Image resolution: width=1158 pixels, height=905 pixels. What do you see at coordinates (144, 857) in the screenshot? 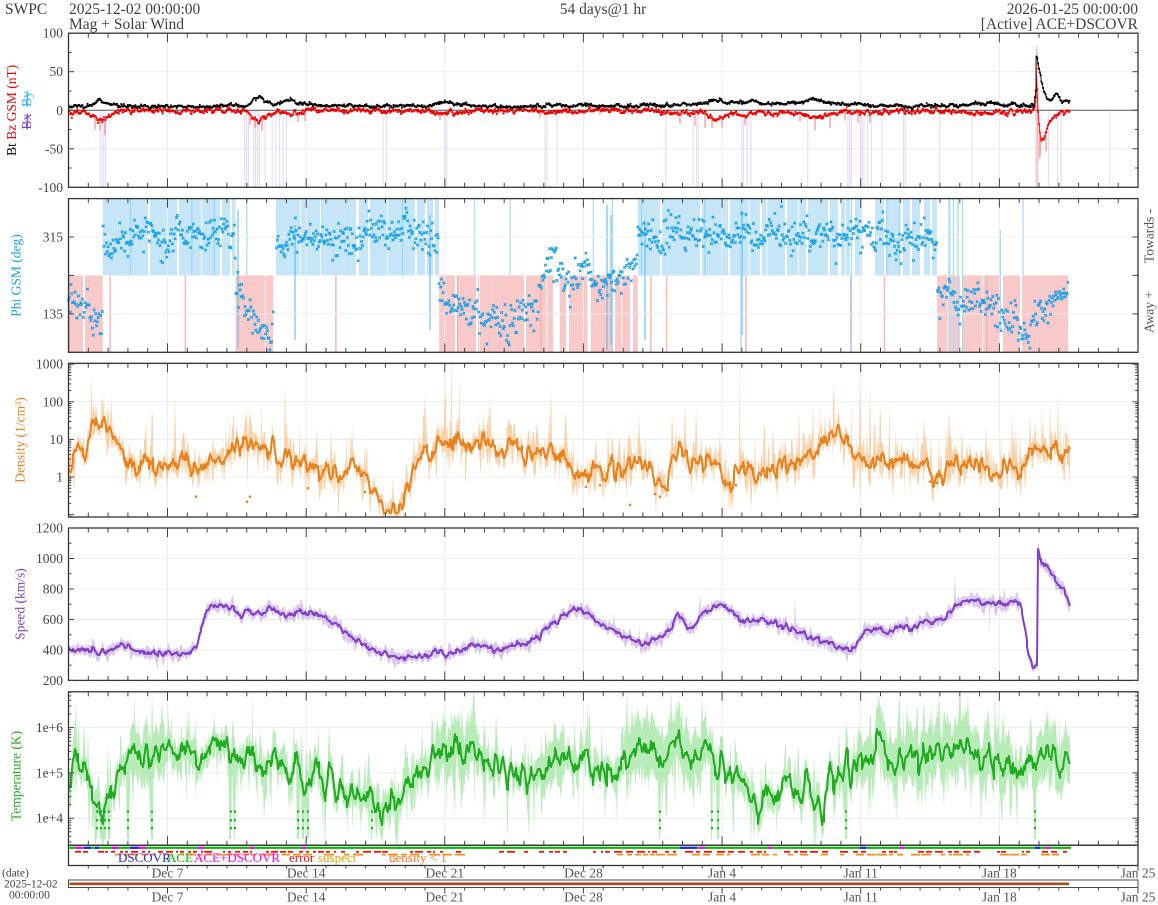
I see `svg-text: DSCOVR` at bounding box center [144, 857].